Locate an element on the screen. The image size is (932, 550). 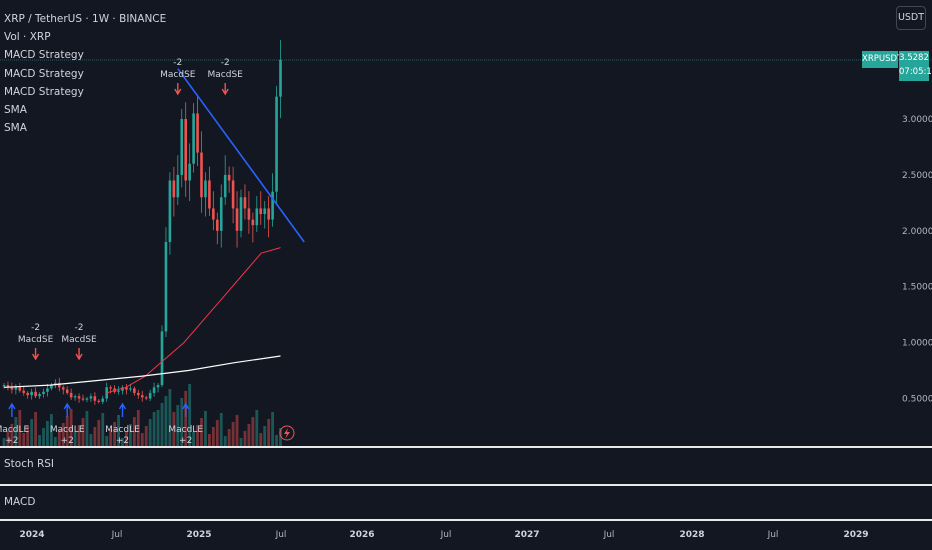
currency-button: USDT is located at coordinates (911, 18).